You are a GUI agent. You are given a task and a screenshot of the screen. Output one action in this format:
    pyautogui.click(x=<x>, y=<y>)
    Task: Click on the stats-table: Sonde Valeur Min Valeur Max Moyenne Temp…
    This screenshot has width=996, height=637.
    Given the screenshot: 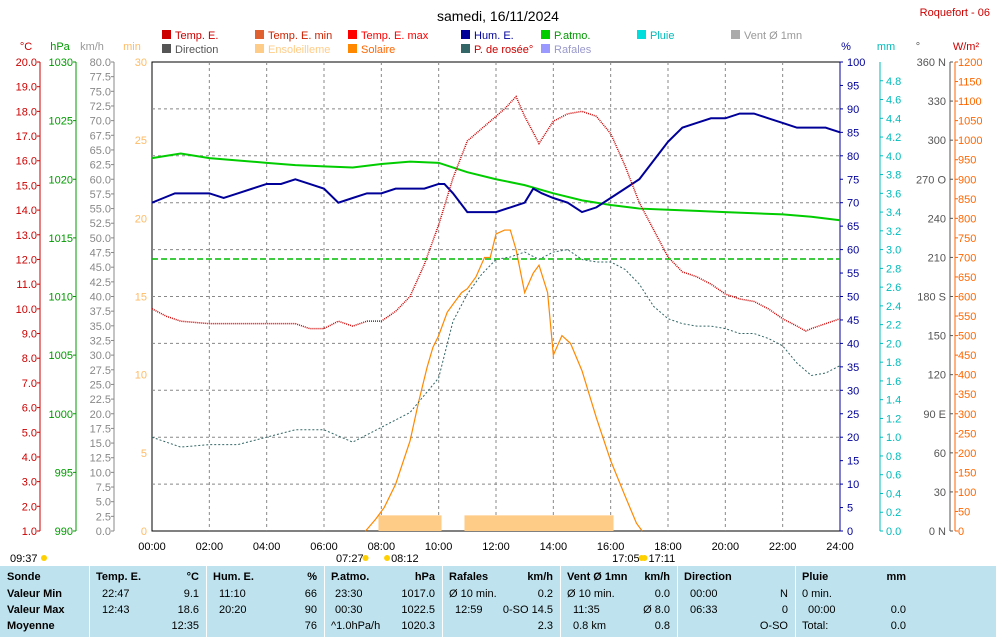 What is the action you would take?
    pyautogui.click(x=498, y=601)
    